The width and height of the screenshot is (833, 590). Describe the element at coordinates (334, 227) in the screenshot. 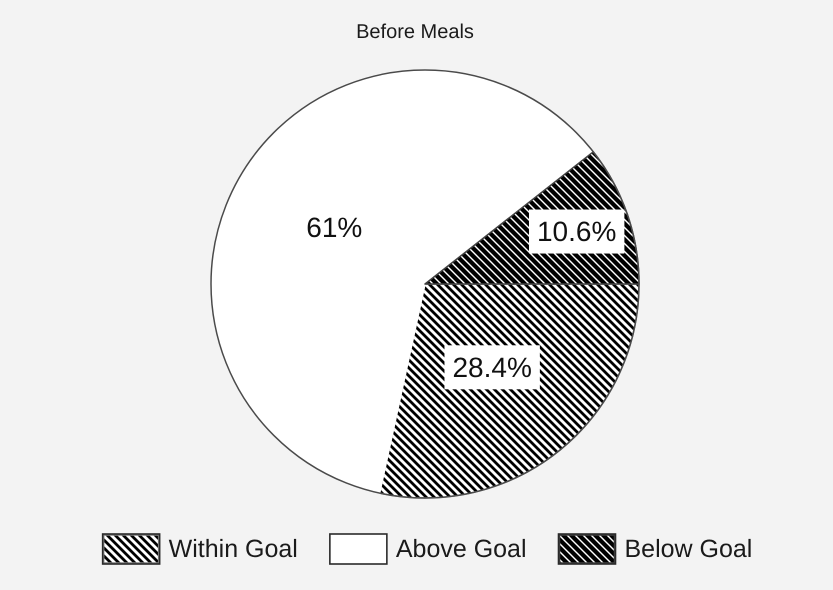

I see `data-label: 61%` at that location.